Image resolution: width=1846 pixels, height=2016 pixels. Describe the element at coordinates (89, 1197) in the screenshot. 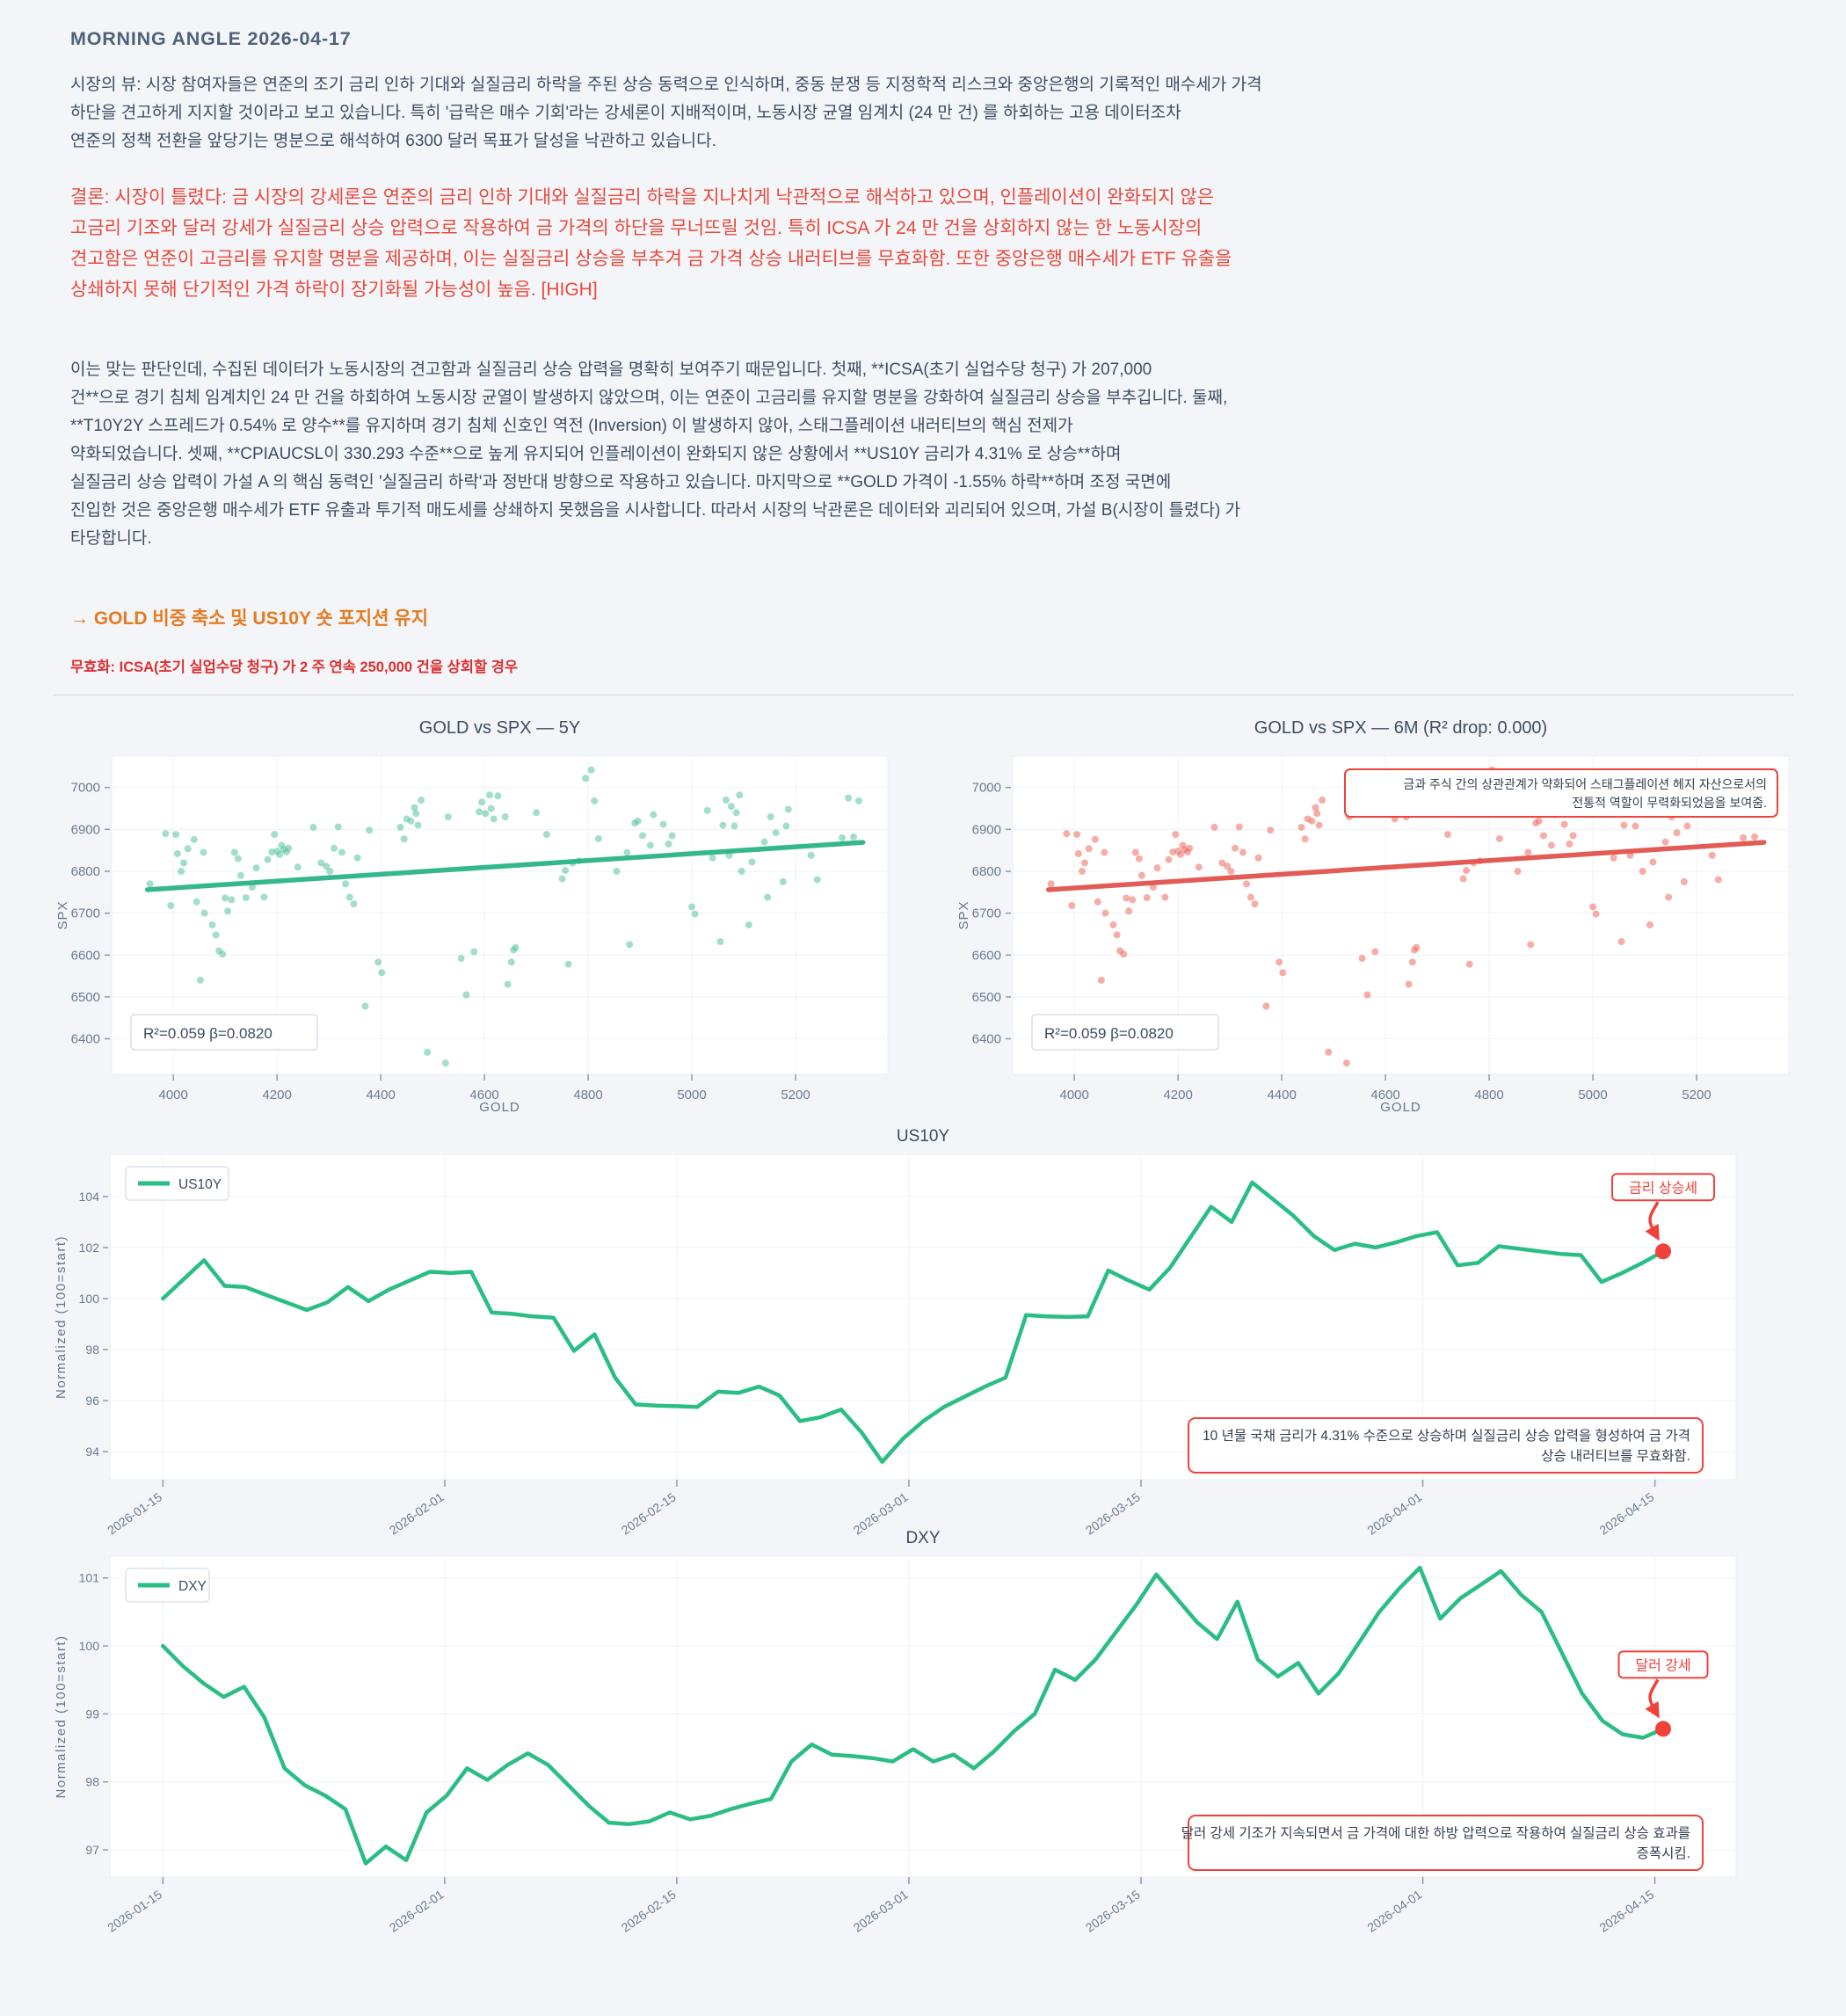

I see `svg-text: 104` at that location.